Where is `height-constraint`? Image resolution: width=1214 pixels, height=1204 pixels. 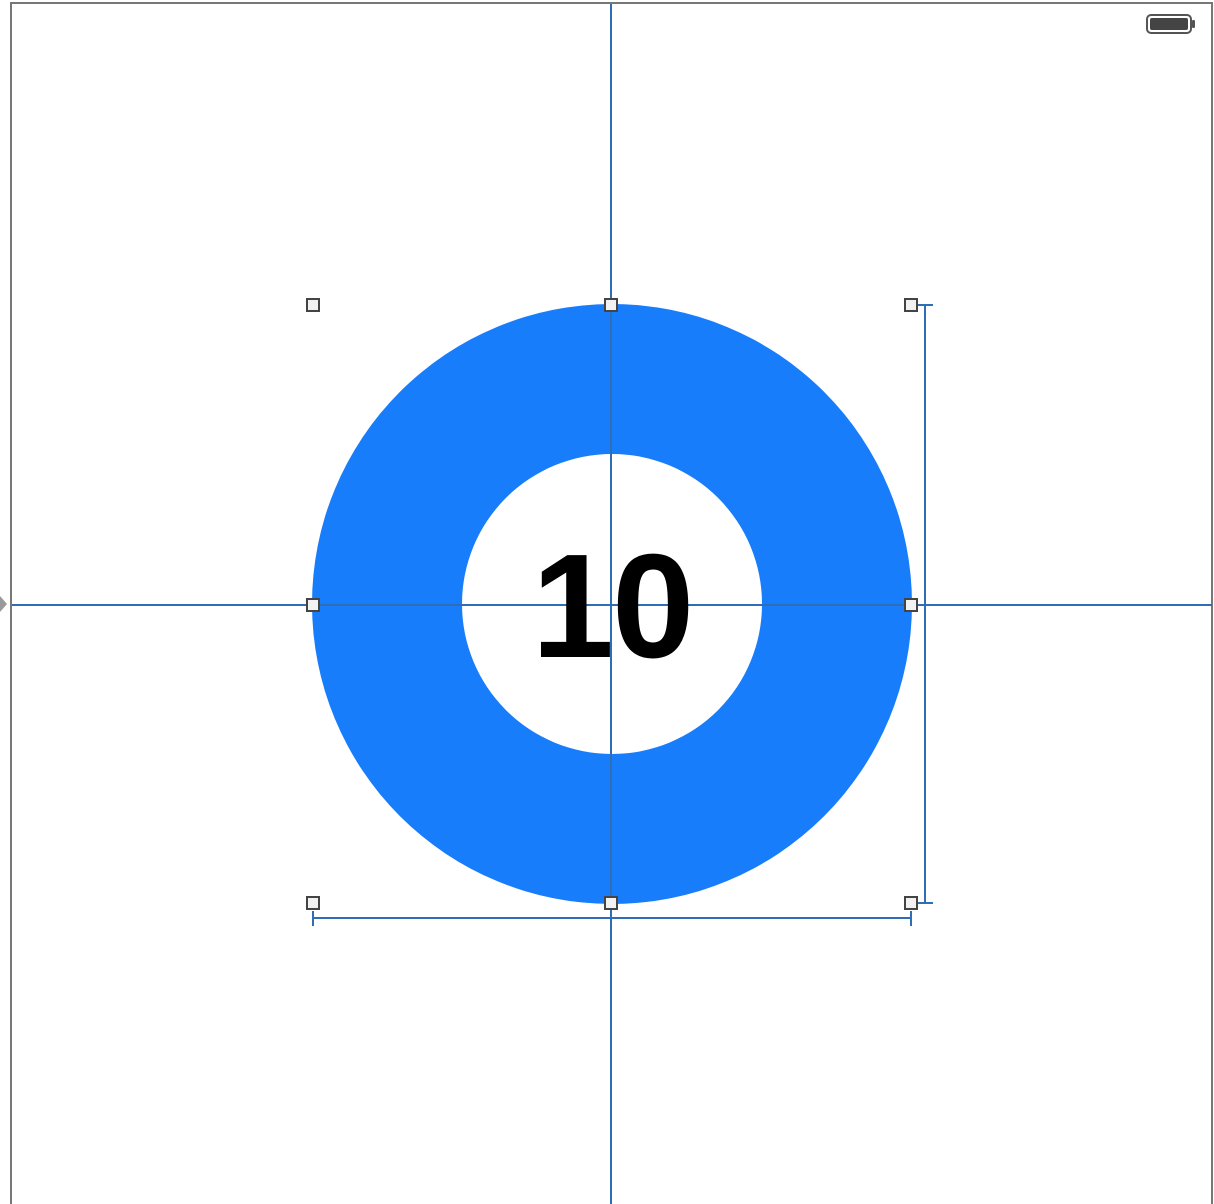
height-constraint is located at coordinates (925, 604).